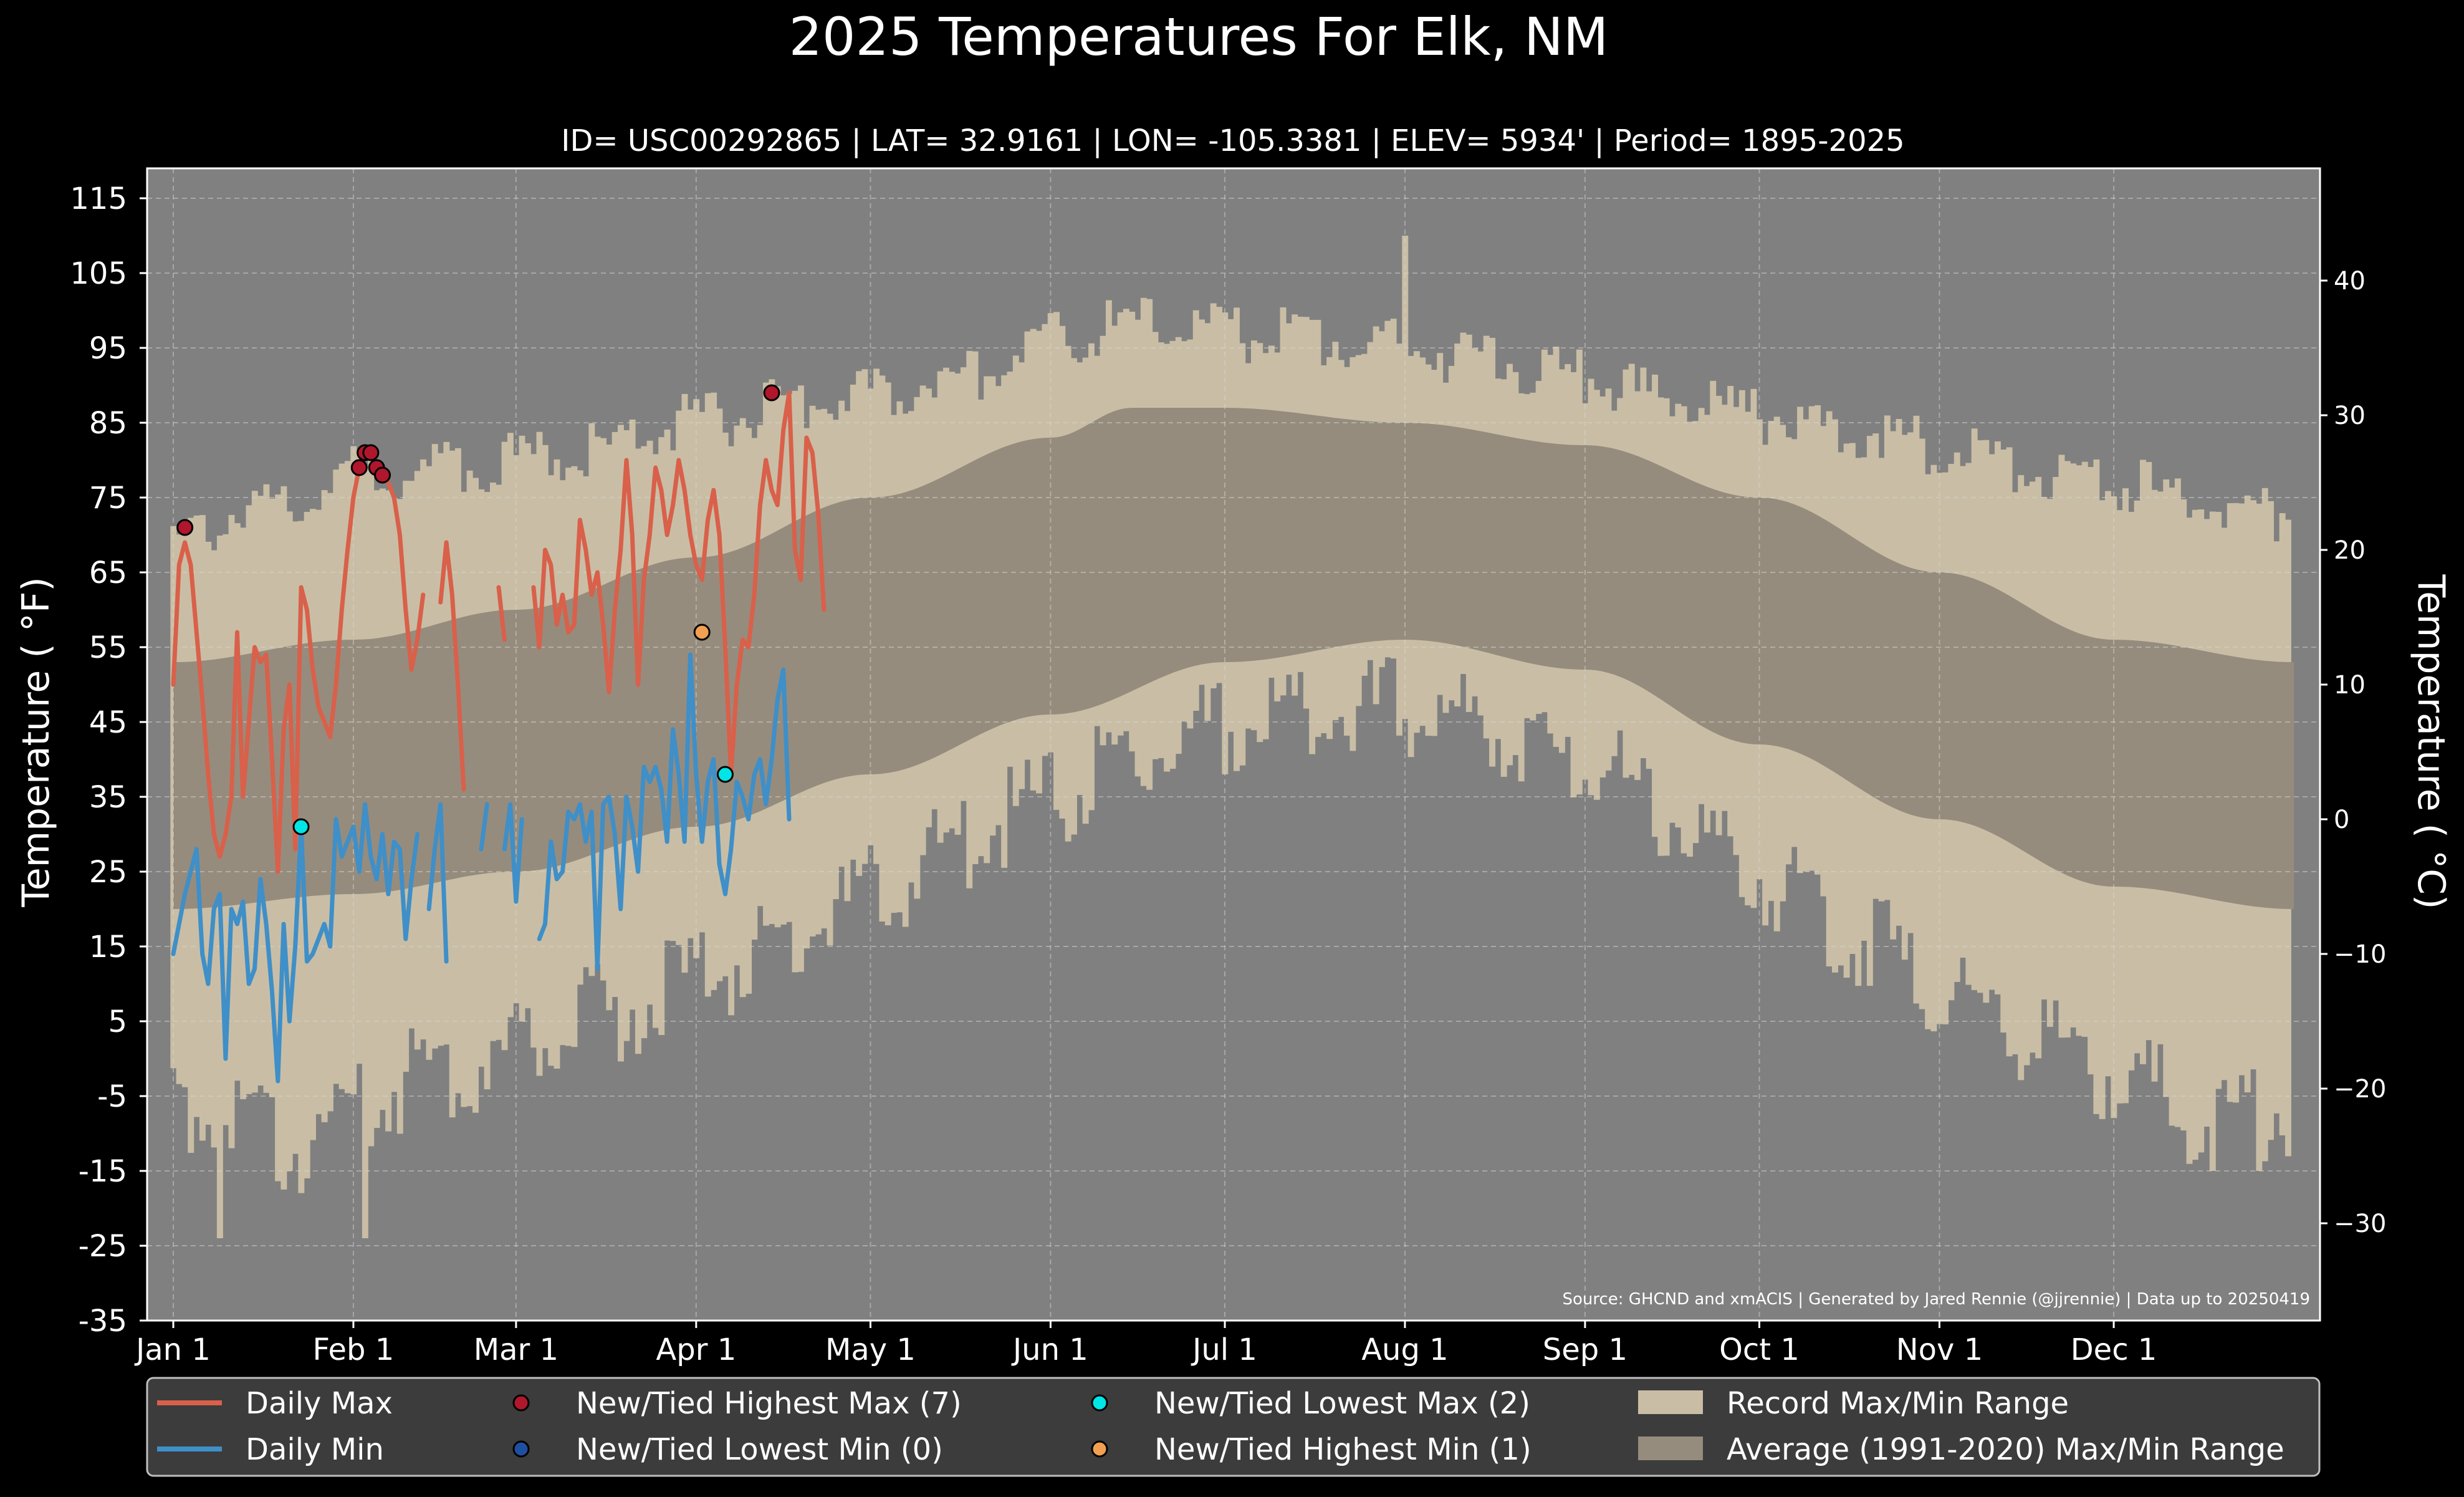 The width and height of the screenshot is (2464, 1497). I want to click on x-tick-label: May 1, so click(871, 1349).